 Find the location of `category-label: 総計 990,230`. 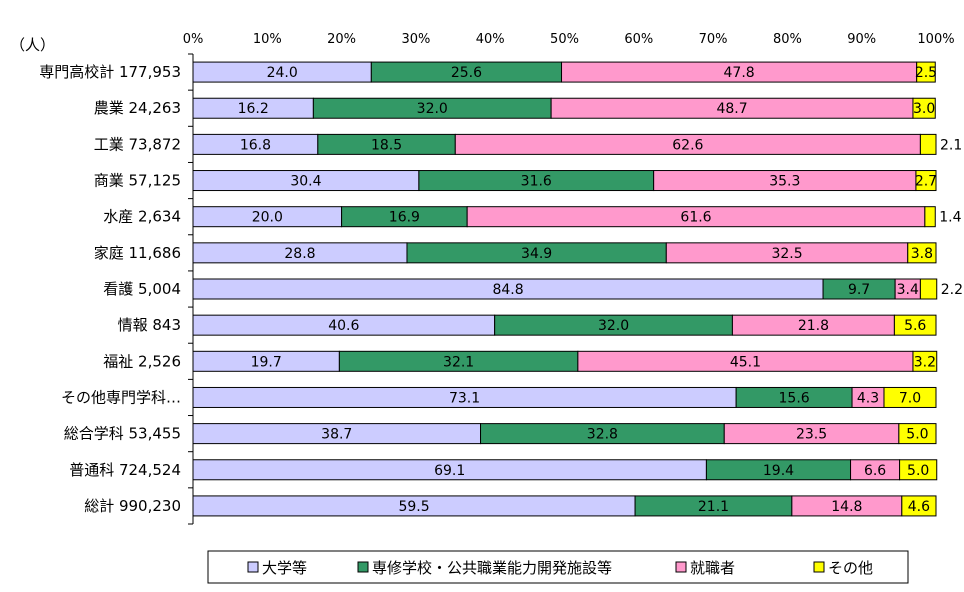

category-label: 総計 990,230 is located at coordinates (132, 506).